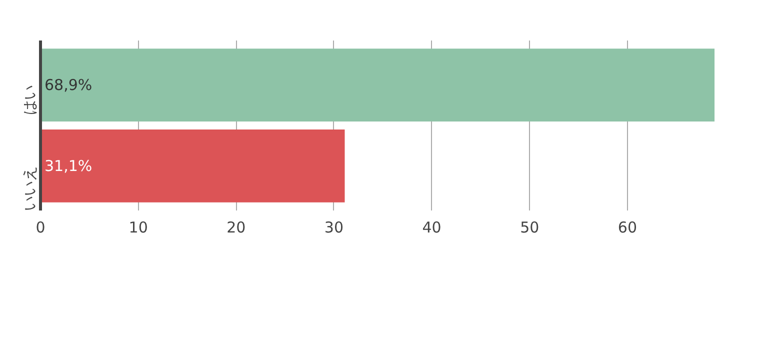  Describe the element at coordinates (432, 227) in the screenshot. I see `x-tick-label: 40` at that location.